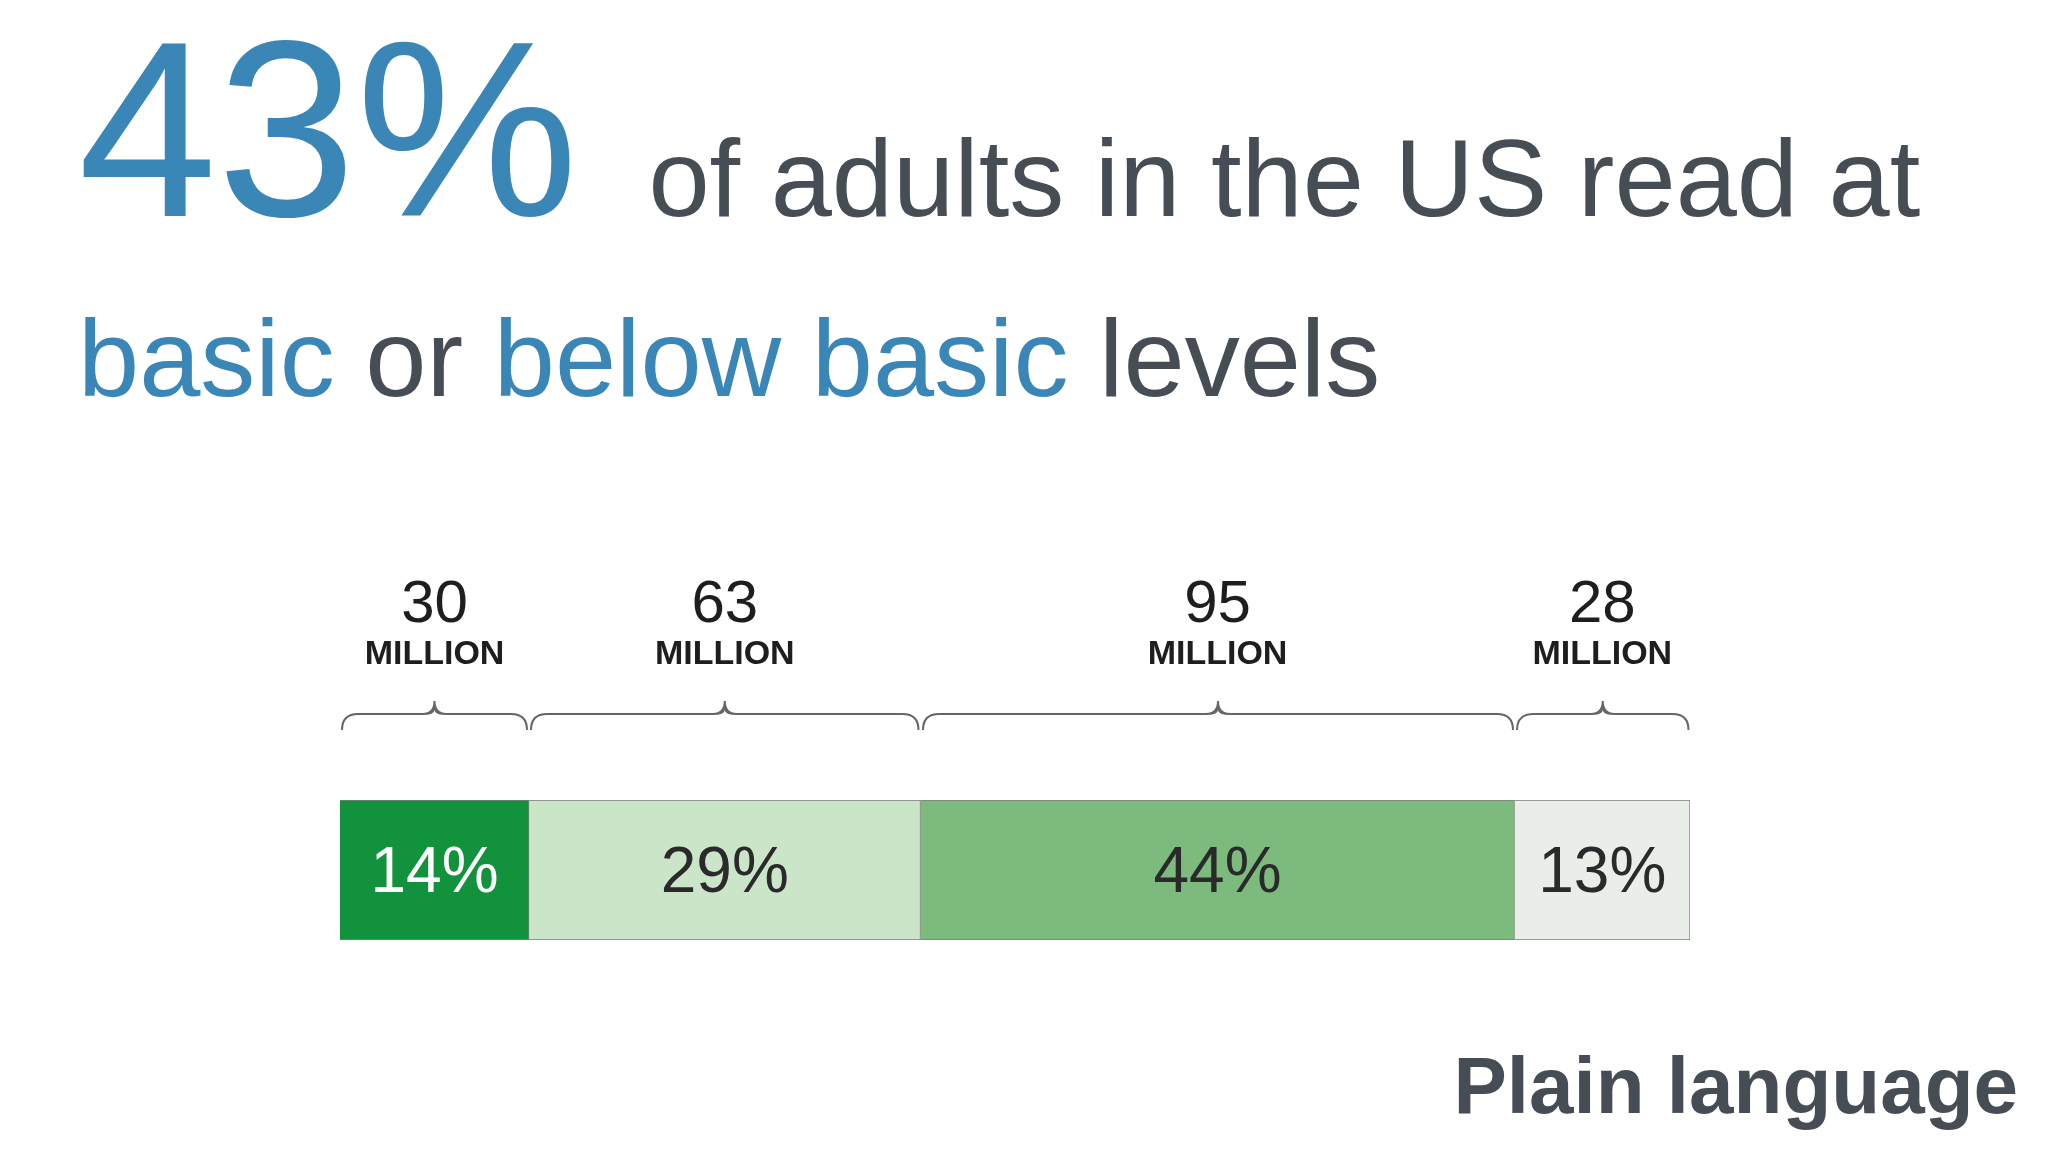 The width and height of the screenshot is (2048, 1152). Describe the element at coordinates (1602, 869) in the screenshot. I see `data-label: 13%` at that location.